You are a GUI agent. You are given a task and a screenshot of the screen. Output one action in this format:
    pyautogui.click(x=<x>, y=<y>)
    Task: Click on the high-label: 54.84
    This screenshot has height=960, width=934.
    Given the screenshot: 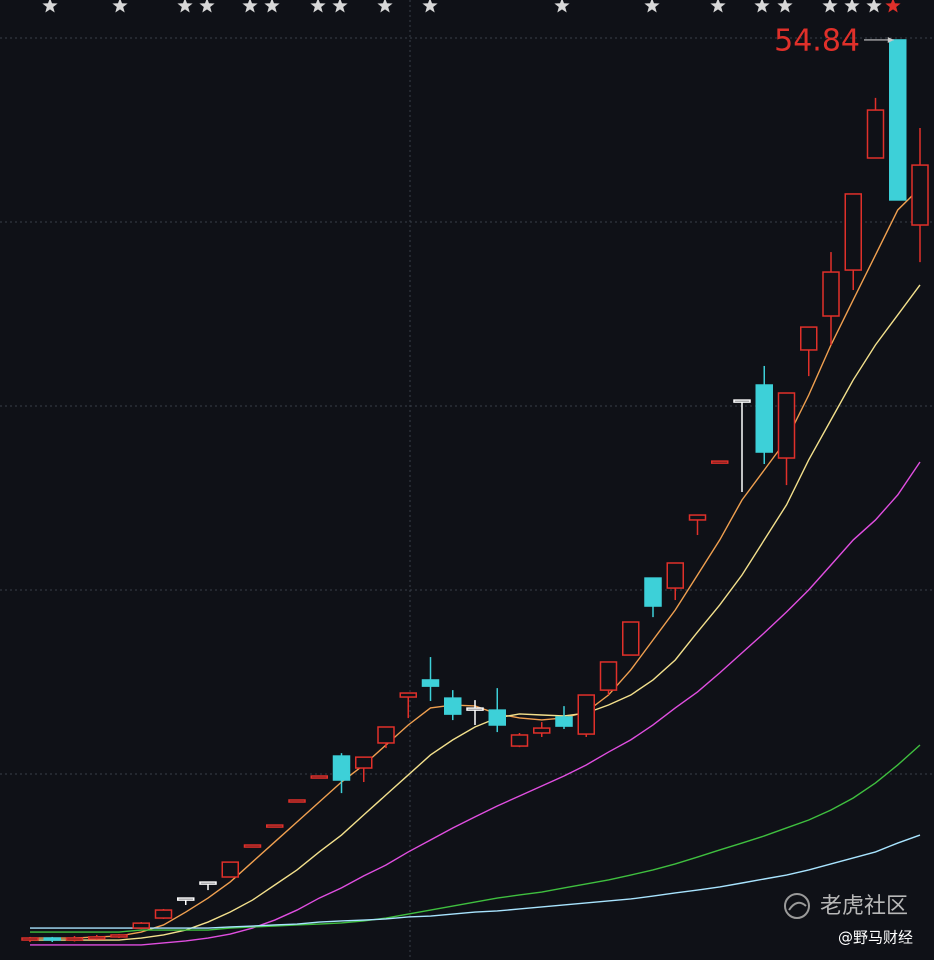 What is the action you would take?
    pyautogui.click(x=817, y=40)
    